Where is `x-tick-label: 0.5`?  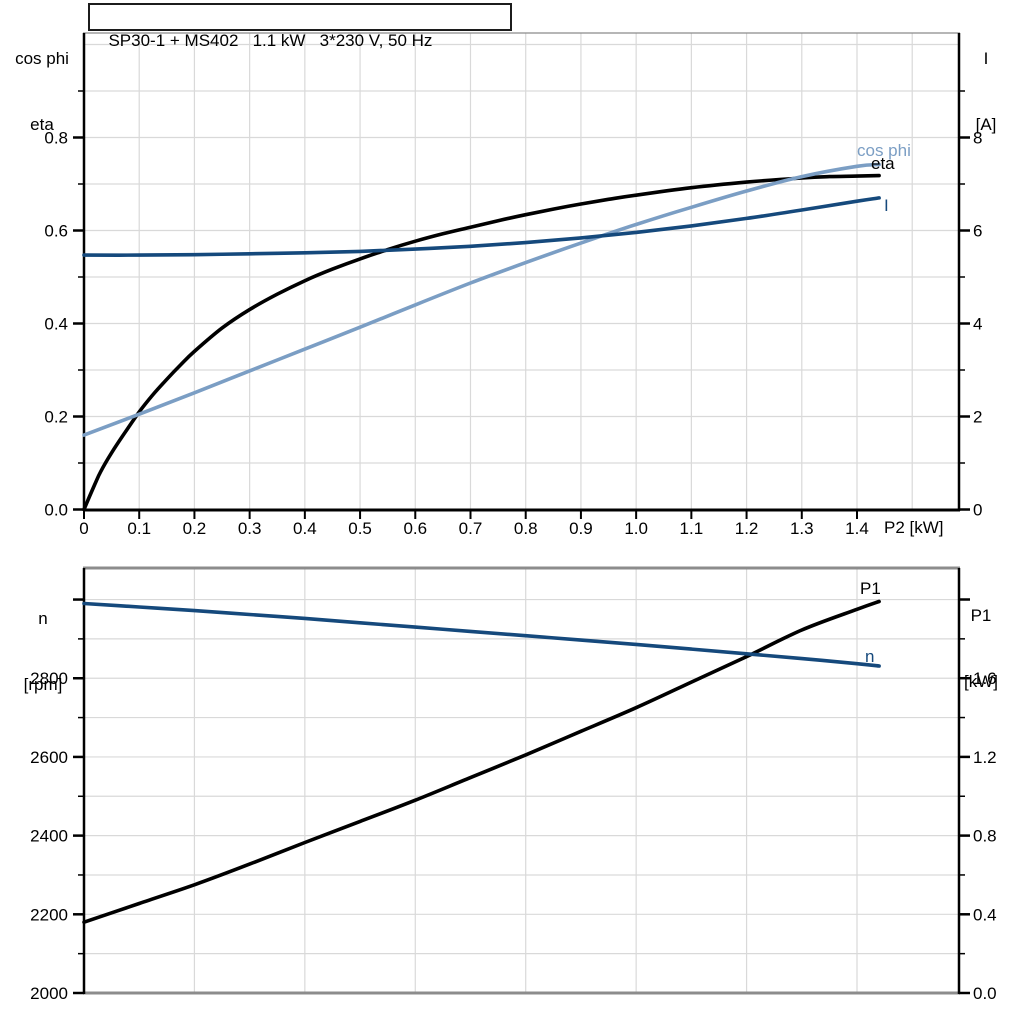
x-tick-label: 0.5 is located at coordinates (360, 528).